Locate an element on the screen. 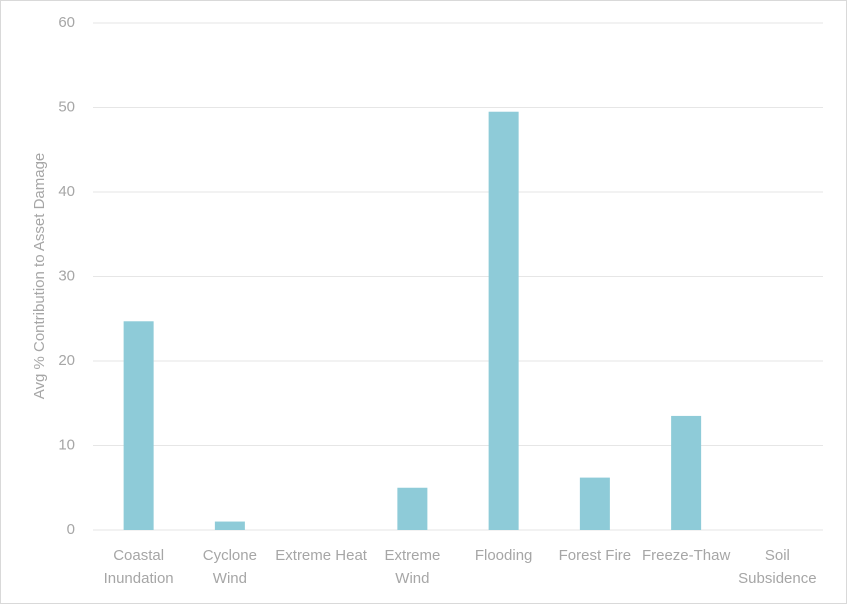 This screenshot has height=604, width=847. x-tick-label: Extreme Wind is located at coordinates (412, 567).